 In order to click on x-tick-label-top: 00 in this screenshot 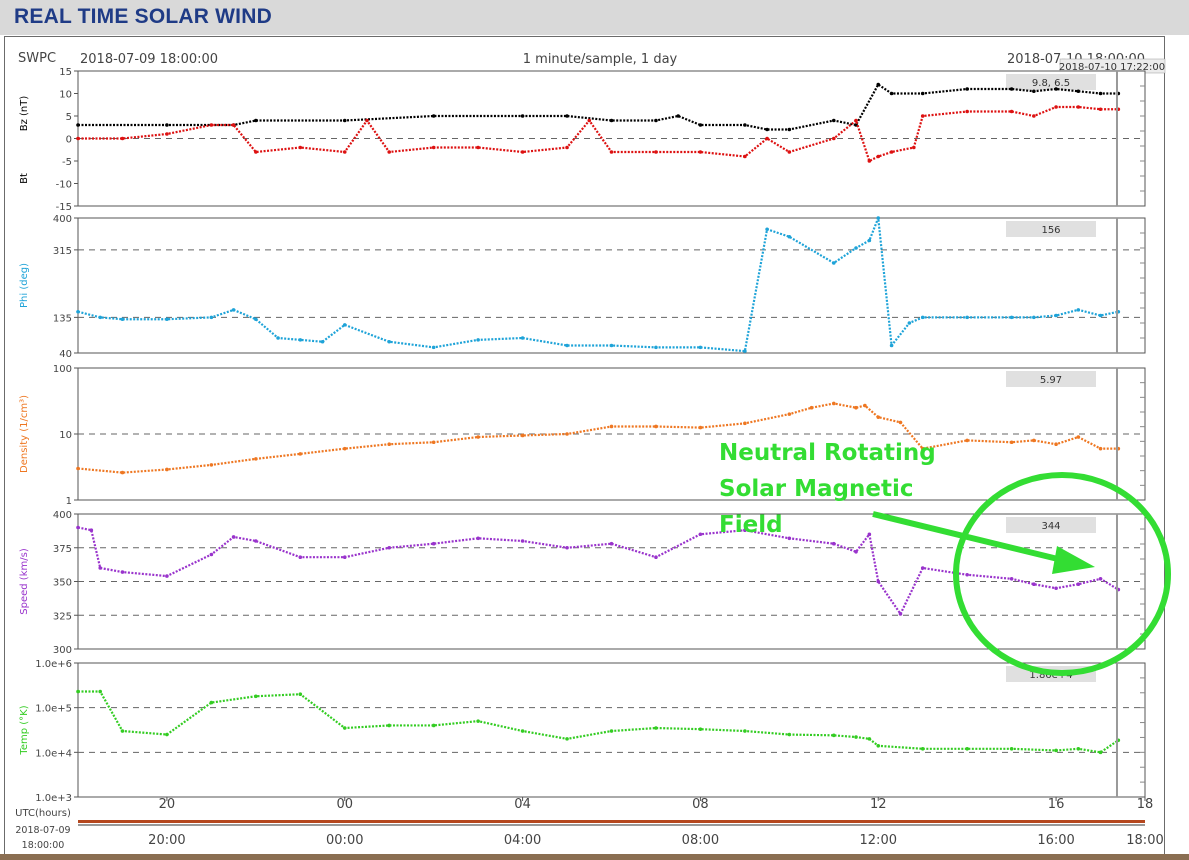, I will do `click(344, 804)`.